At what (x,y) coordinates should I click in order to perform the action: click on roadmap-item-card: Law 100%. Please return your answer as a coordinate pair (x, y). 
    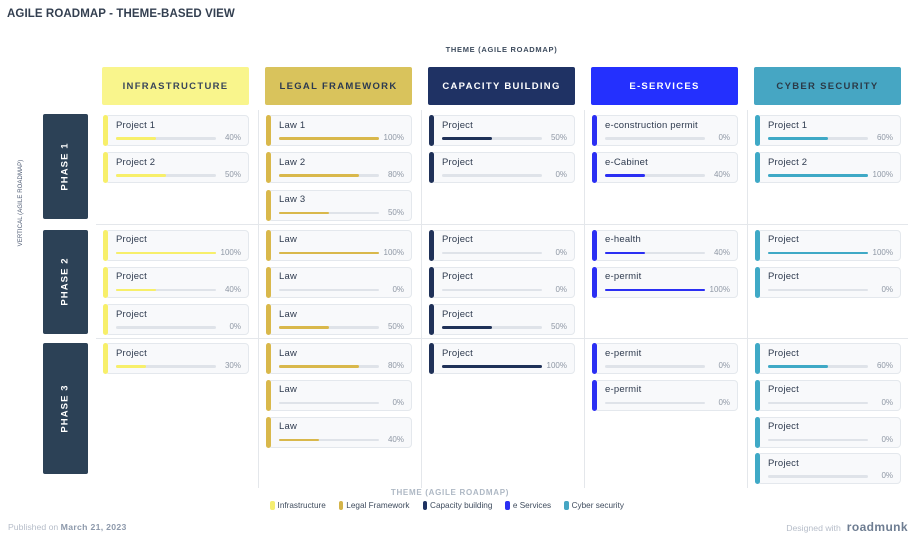
    Looking at the image, I should click on (339, 245).